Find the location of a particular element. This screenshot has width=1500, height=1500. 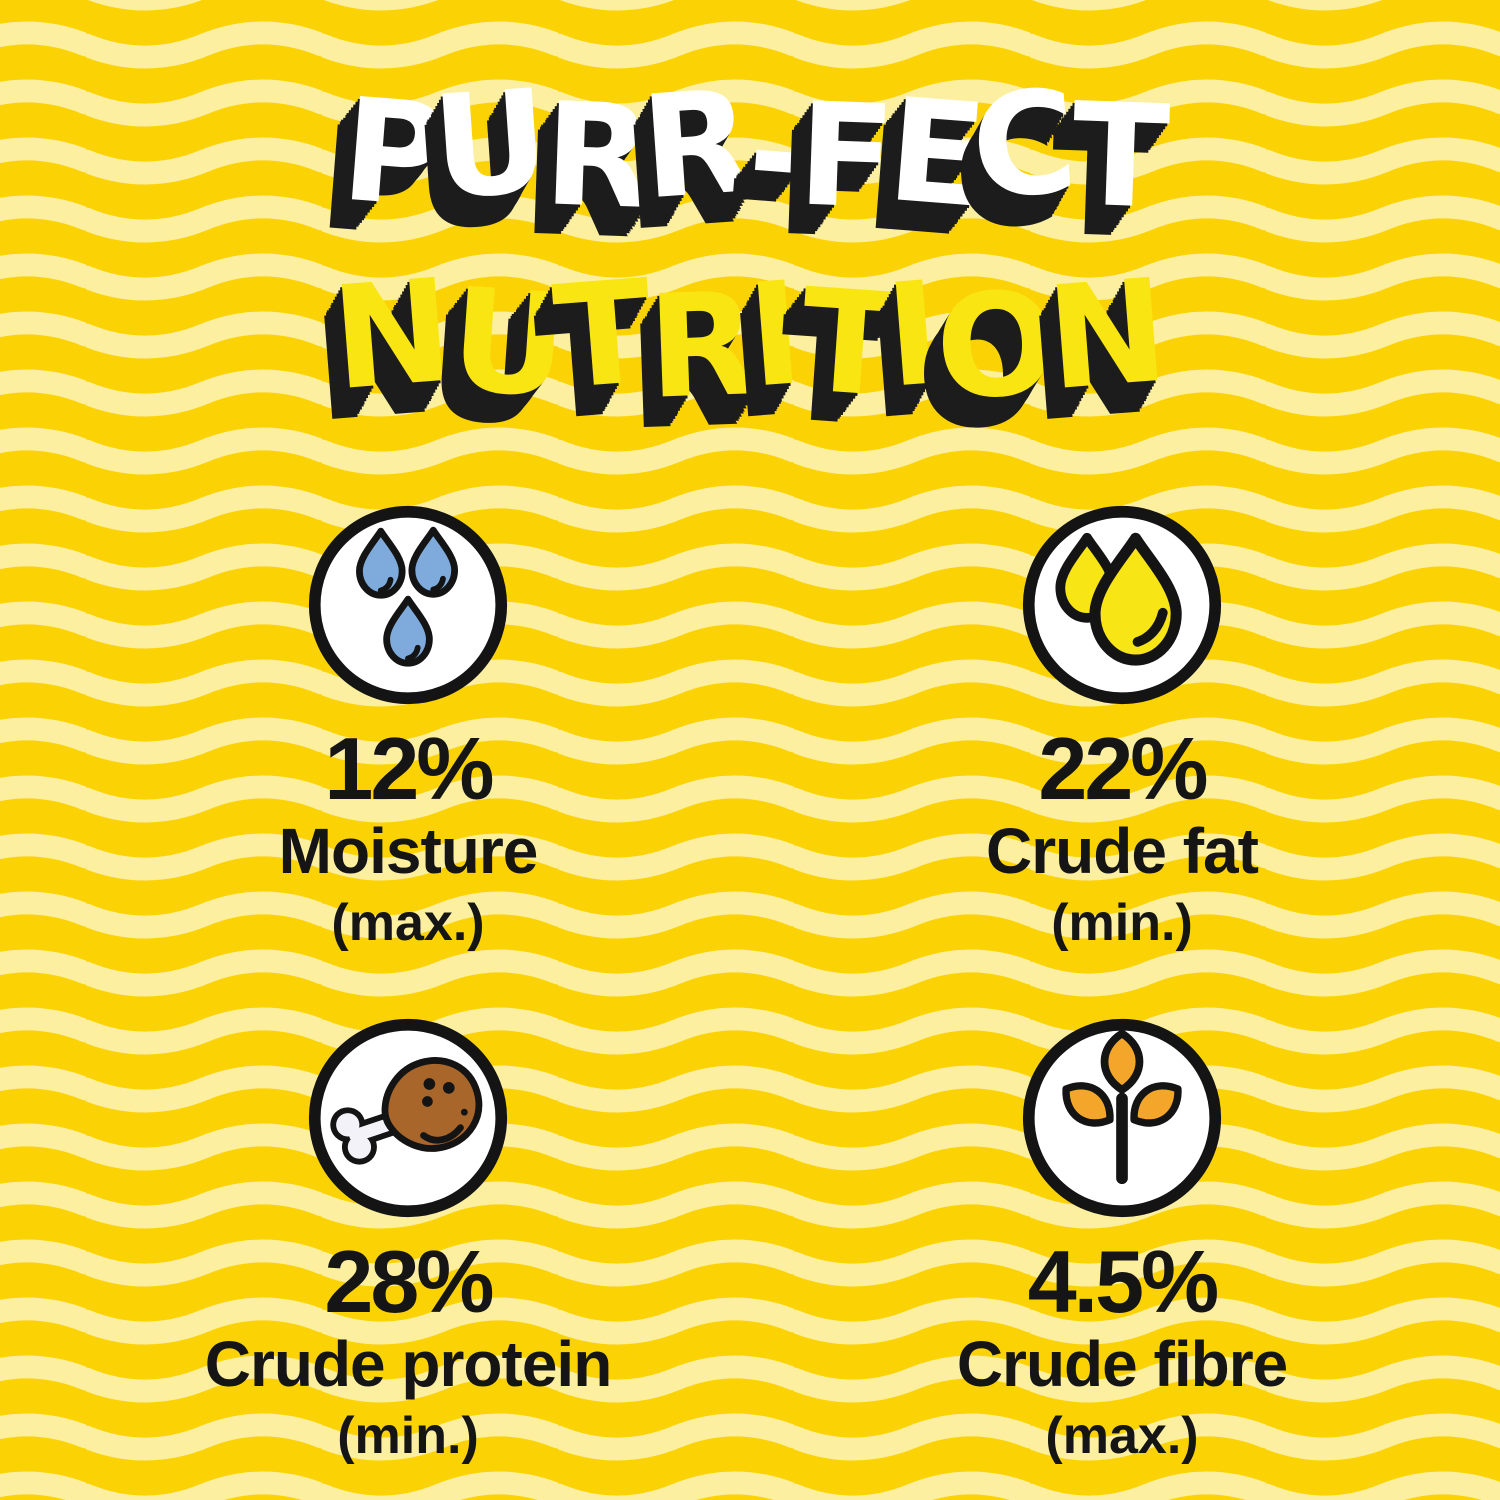

meat-dots is located at coordinates (445, 1097).